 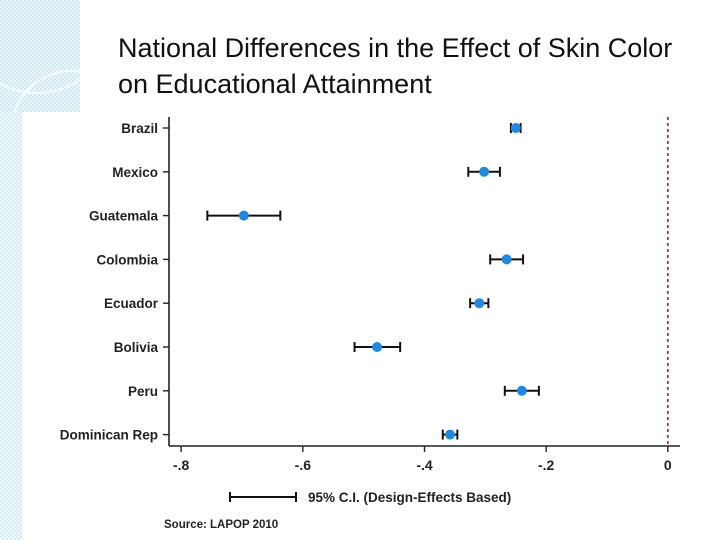 I want to click on legend-label: 95% C.I. (Design-Effects Based), so click(x=409, y=497).